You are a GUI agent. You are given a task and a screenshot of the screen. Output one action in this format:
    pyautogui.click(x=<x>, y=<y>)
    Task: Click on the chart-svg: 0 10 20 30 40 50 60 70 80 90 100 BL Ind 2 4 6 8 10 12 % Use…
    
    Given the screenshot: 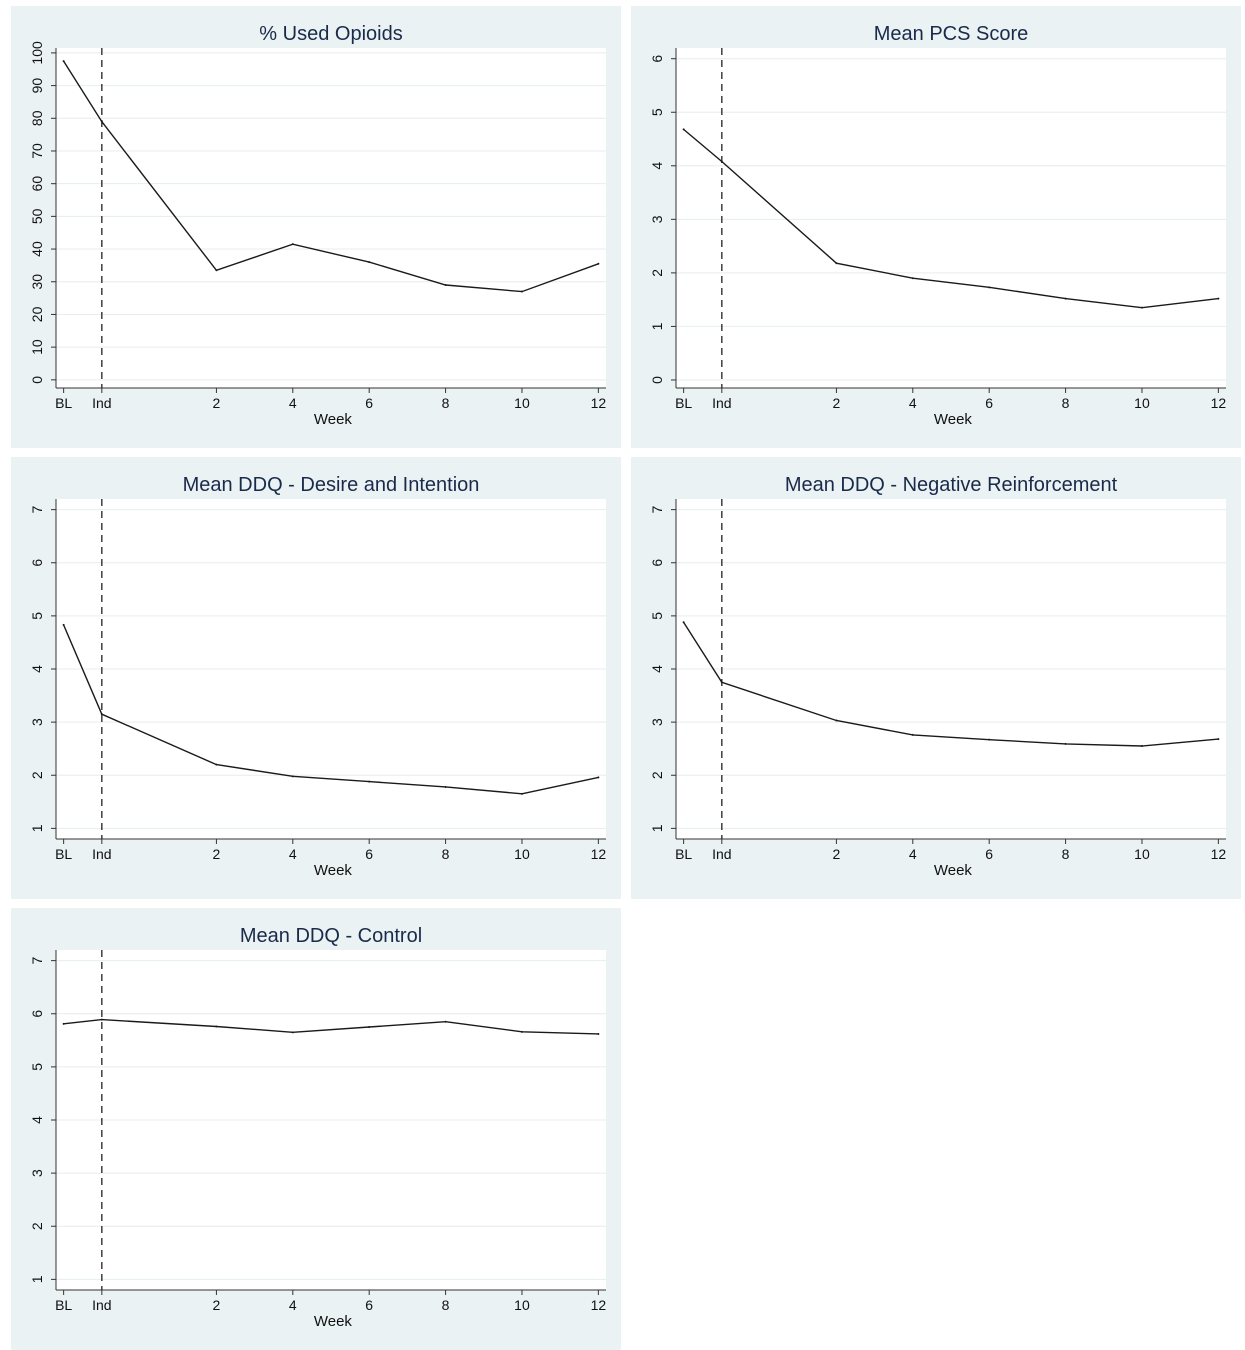 What is the action you would take?
    pyautogui.click(x=318, y=225)
    